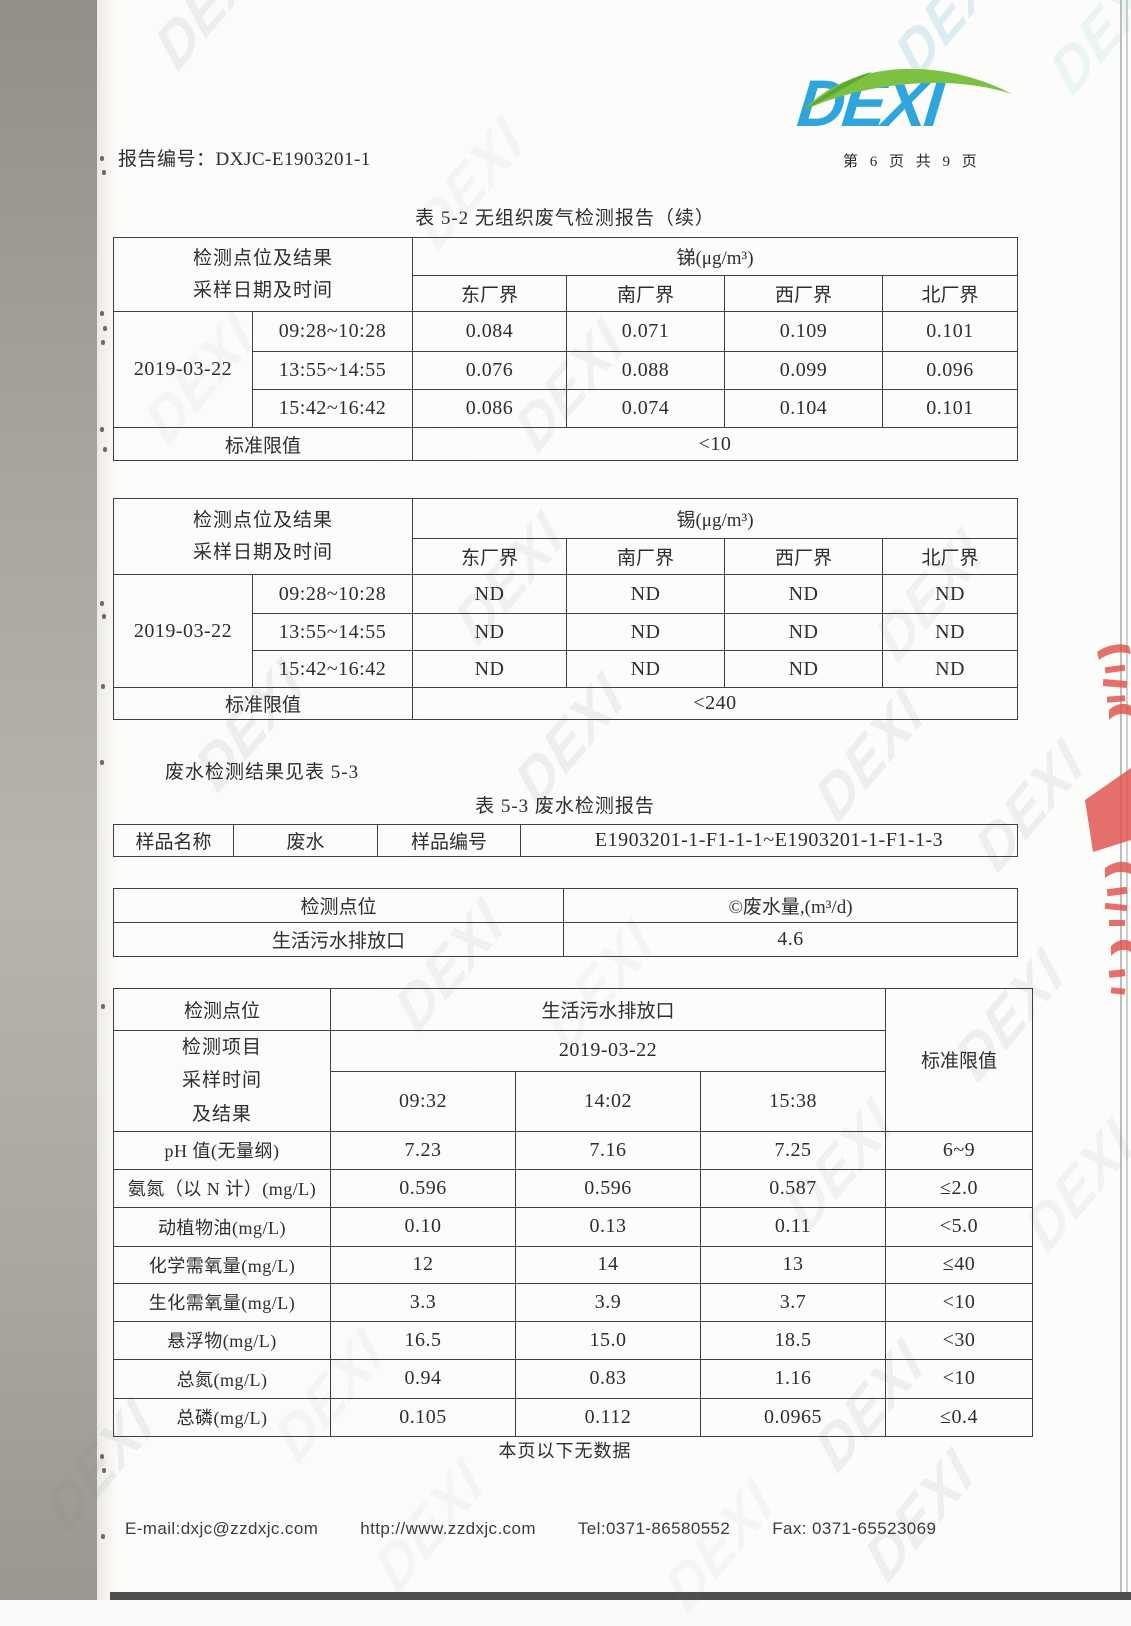  I want to click on limit-value: ≤0.4, so click(959, 1417).